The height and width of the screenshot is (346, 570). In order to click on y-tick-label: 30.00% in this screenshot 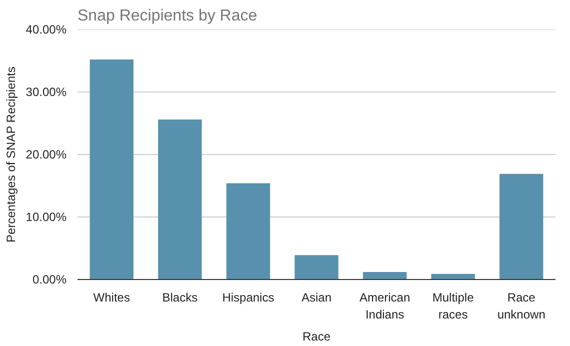, I will do `click(46, 92)`.